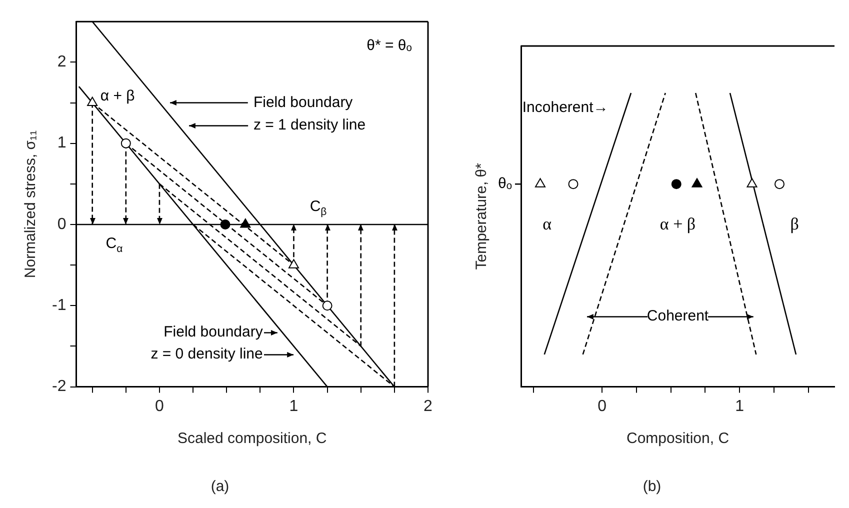 This screenshot has height=508, width=849. Describe the element at coordinates (389, 45) in the screenshot. I see `annotation: θ* = θₒ` at that location.